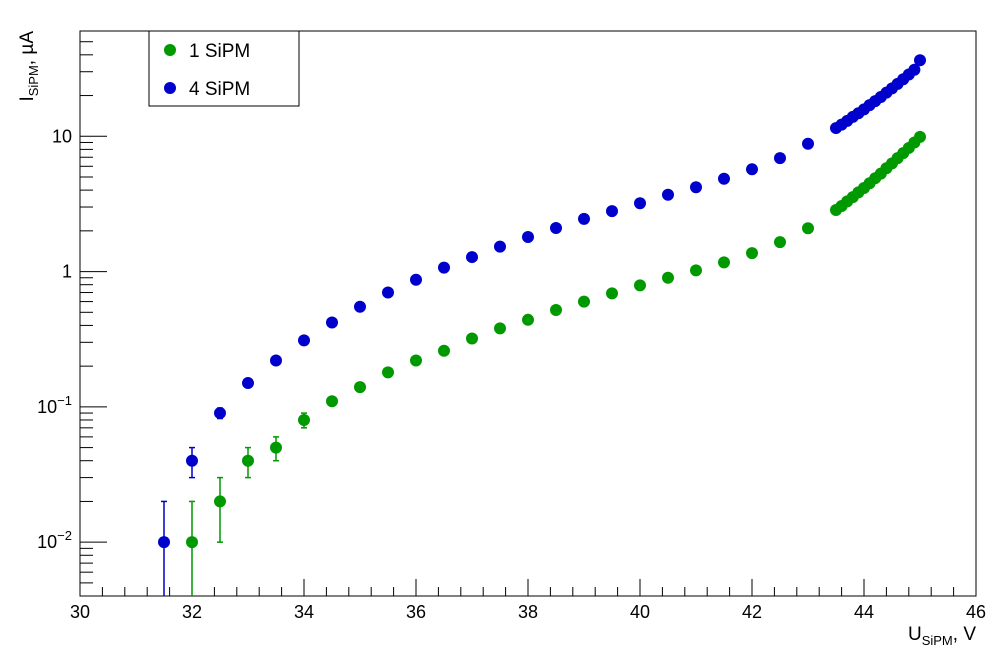 This screenshot has width=996, height=663. I want to click on legend-box, so click(224, 68).